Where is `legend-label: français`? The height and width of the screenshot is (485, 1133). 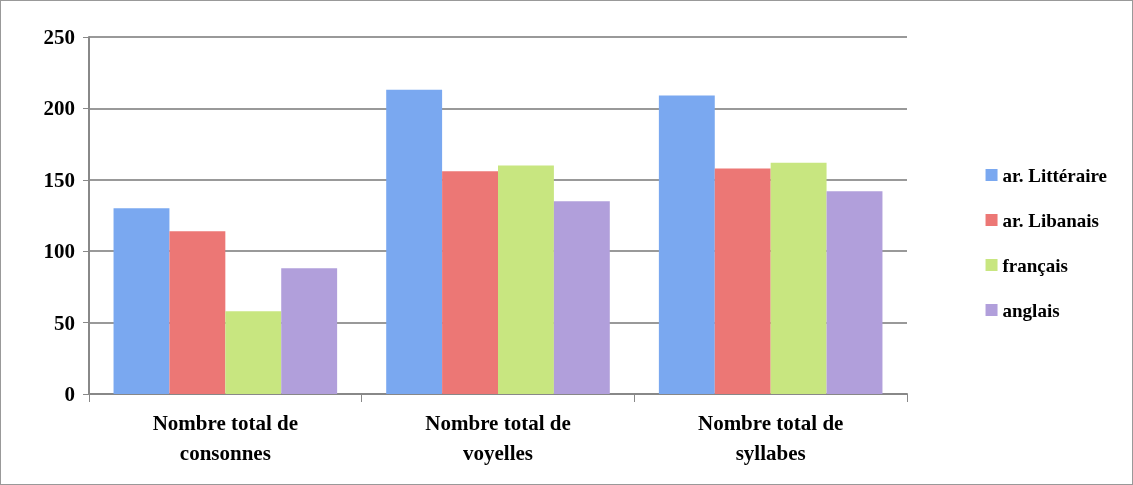
legend-label: français is located at coordinates (1035, 265).